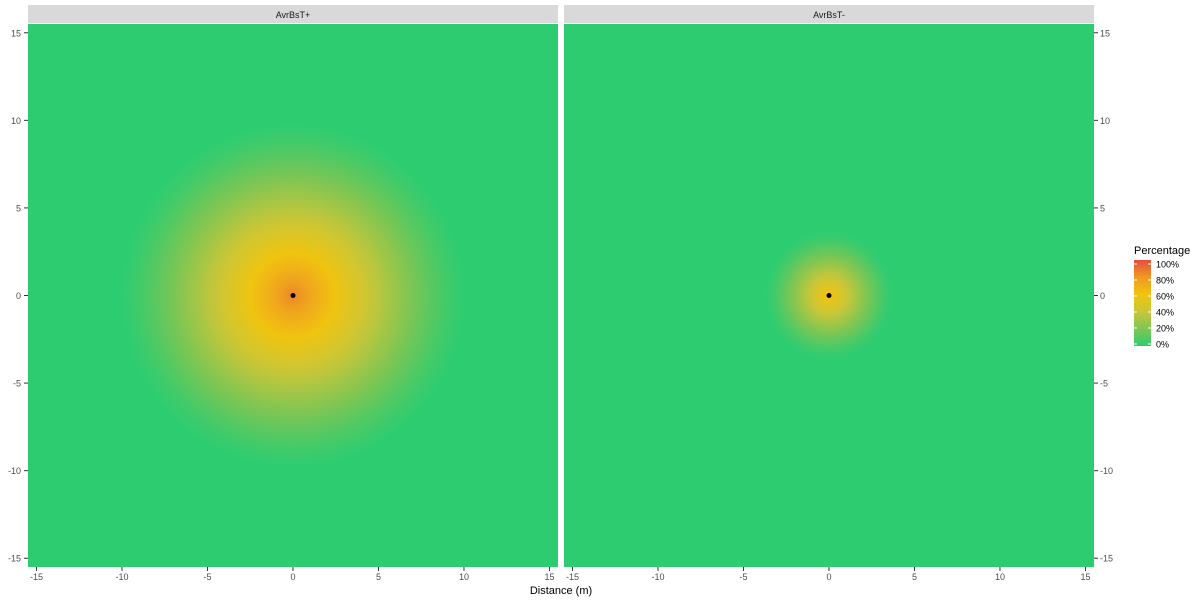  What do you see at coordinates (1104, 384) in the screenshot?
I see `y-tick-label-right: -5` at bounding box center [1104, 384].